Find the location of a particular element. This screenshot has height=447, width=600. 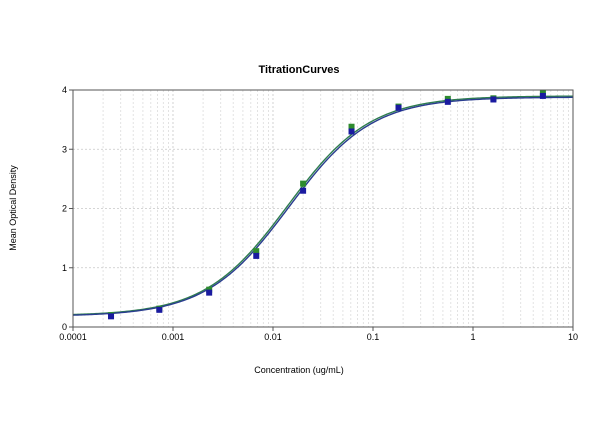

y-axis-label: Mean Optical Density is located at coordinates (13, 208).